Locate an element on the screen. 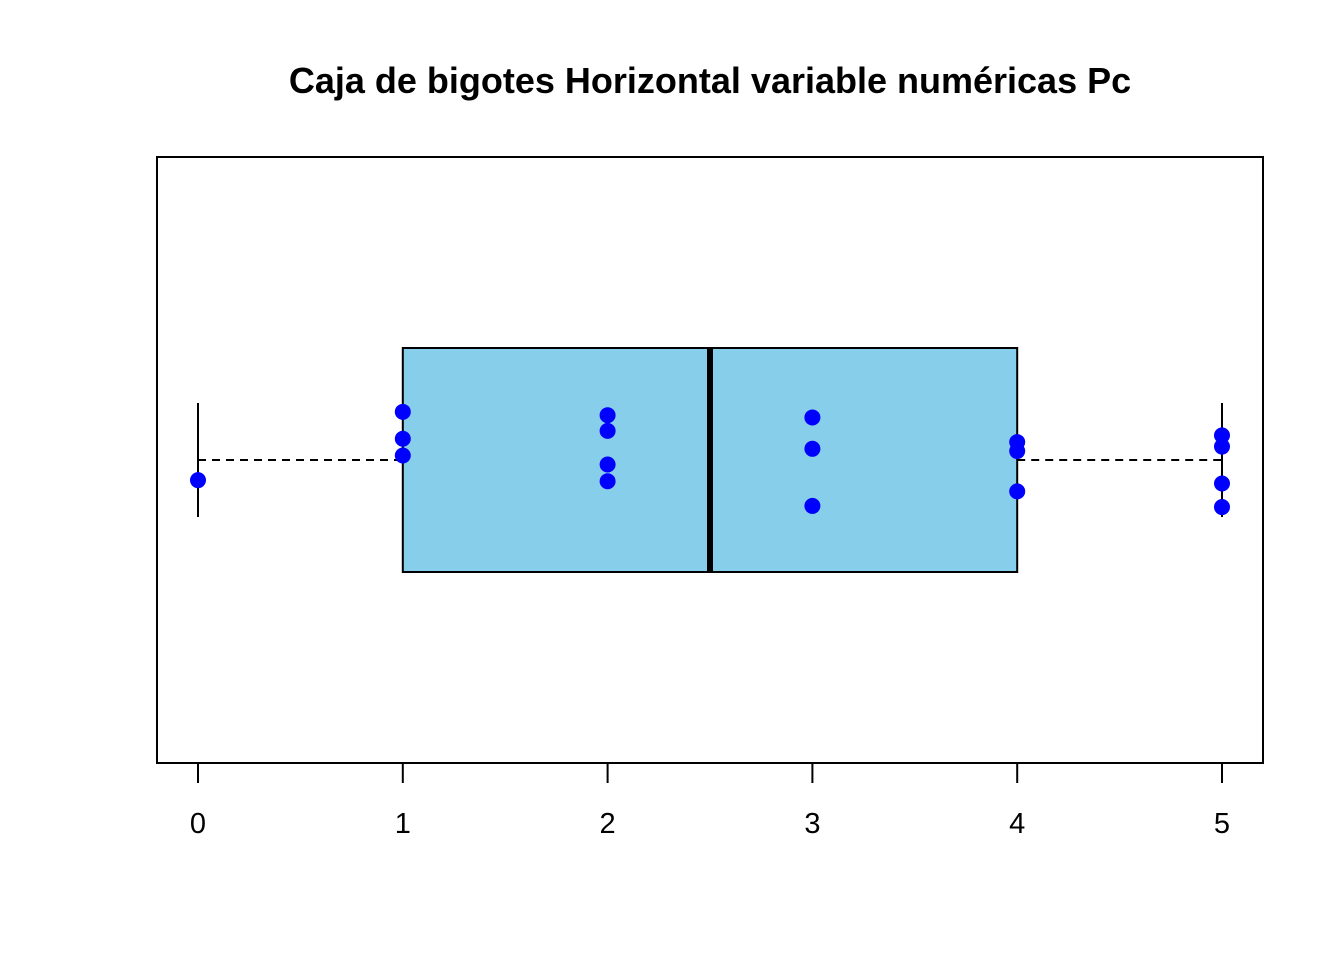  x-tick-label: 3 is located at coordinates (812, 824).